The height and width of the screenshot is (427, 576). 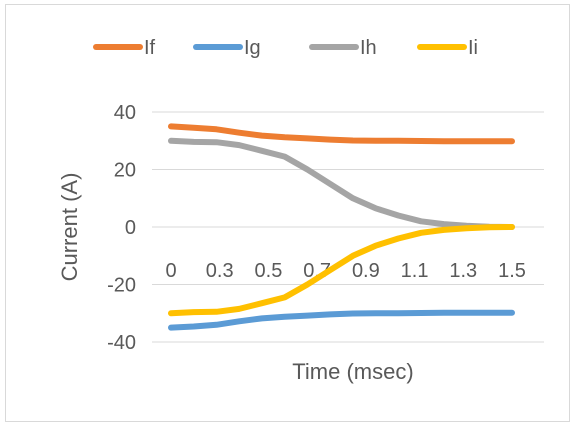 What do you see at coordinates (345, 271) in the screenshot?
I see `x-axis-ticks: 0 0.3 0.5 0.7 0.9 1.1 1.3 1.5` at bounding box center [345, 271].